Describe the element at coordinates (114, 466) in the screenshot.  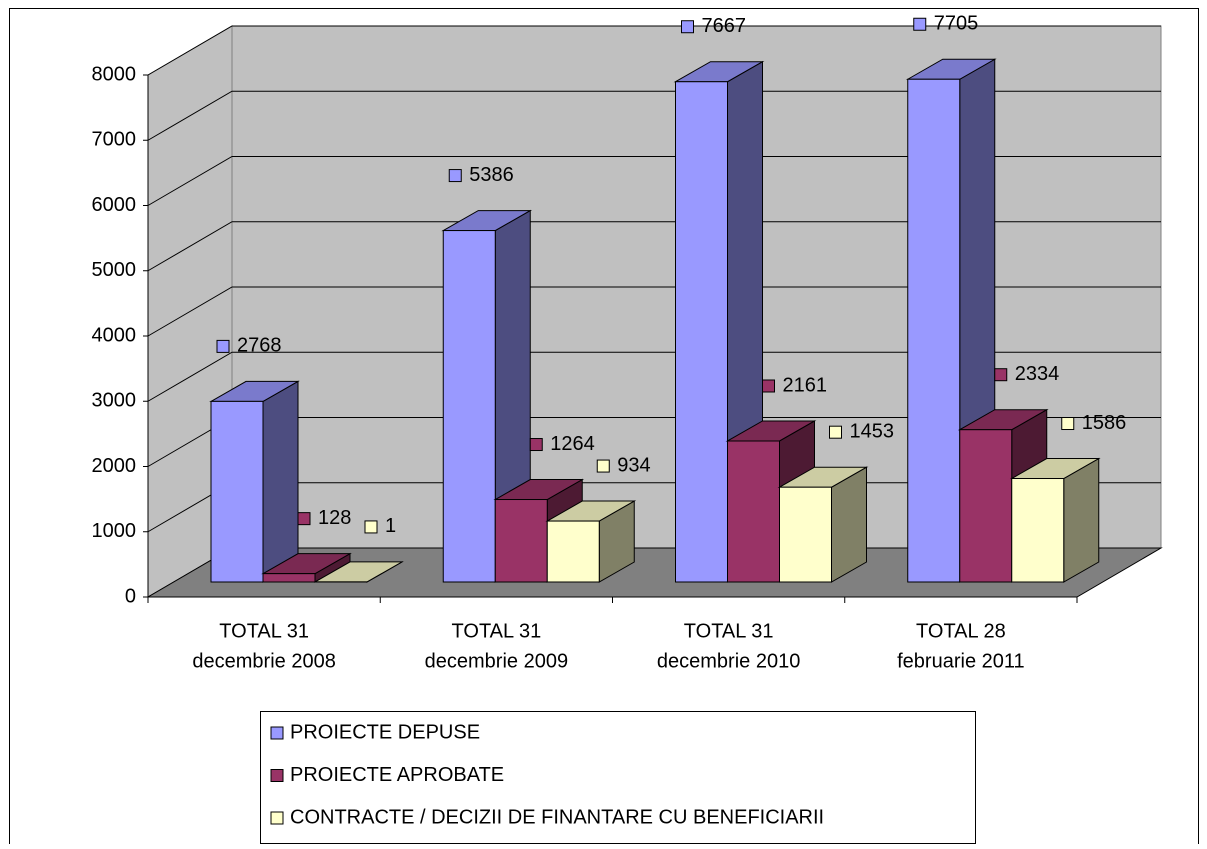
I see `y-tick-label: 2000` at that location.